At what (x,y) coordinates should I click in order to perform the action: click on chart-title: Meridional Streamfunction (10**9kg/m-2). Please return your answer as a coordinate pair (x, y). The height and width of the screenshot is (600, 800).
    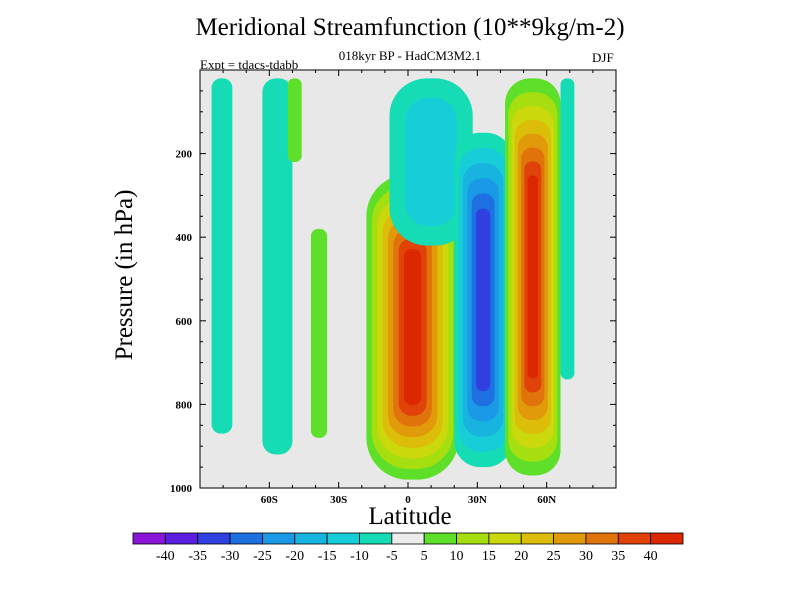
    Looking at the image, I should click on (410, 27).